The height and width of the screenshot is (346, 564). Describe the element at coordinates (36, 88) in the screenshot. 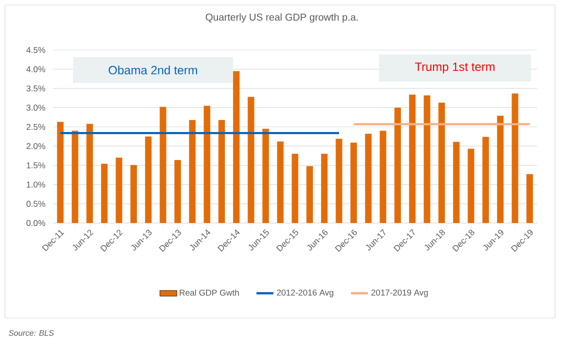

I see `y-tick-label: 3.5%` at that location.